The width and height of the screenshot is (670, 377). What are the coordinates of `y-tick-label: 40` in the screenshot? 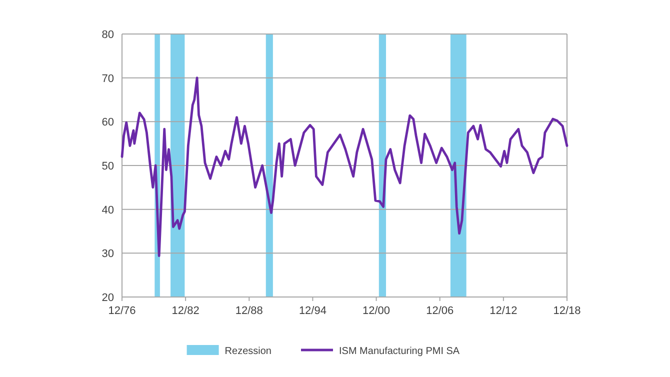 It's located at (108, 210).